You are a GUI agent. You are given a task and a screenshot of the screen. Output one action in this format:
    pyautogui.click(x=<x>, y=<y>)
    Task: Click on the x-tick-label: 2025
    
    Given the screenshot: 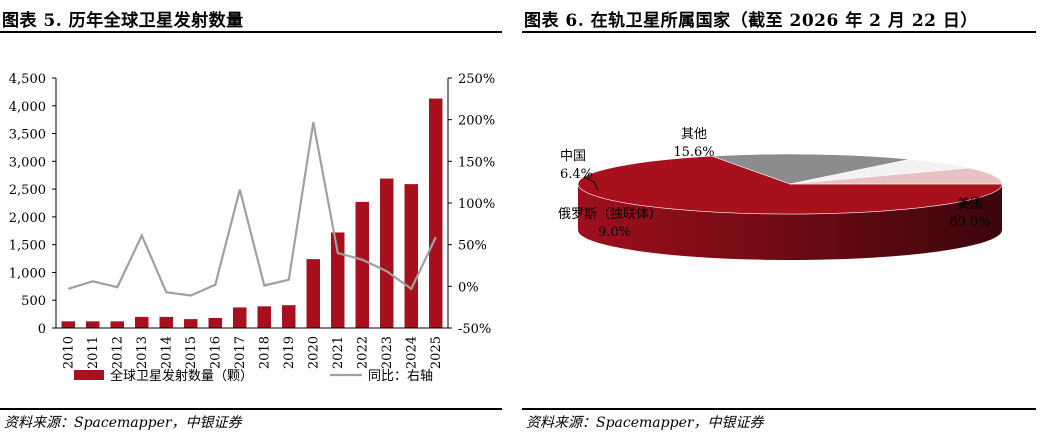 What is the action you would take?
    pyautogui.click(x=436, y=352)
    